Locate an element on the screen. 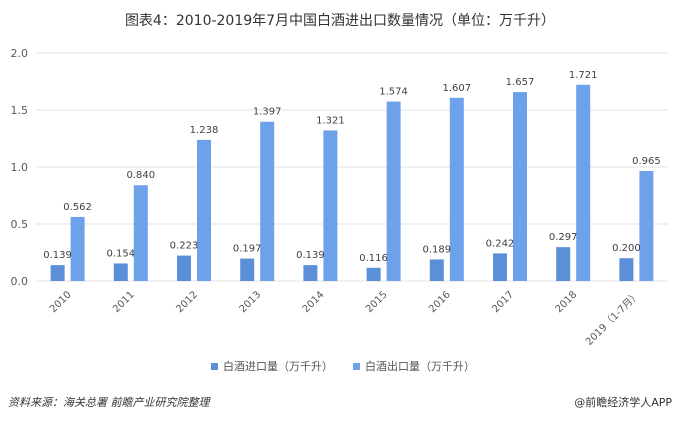 The height and width of the screenshot is (423, 680). data-label-import: 0.242 is located at coordinates (500, 243).